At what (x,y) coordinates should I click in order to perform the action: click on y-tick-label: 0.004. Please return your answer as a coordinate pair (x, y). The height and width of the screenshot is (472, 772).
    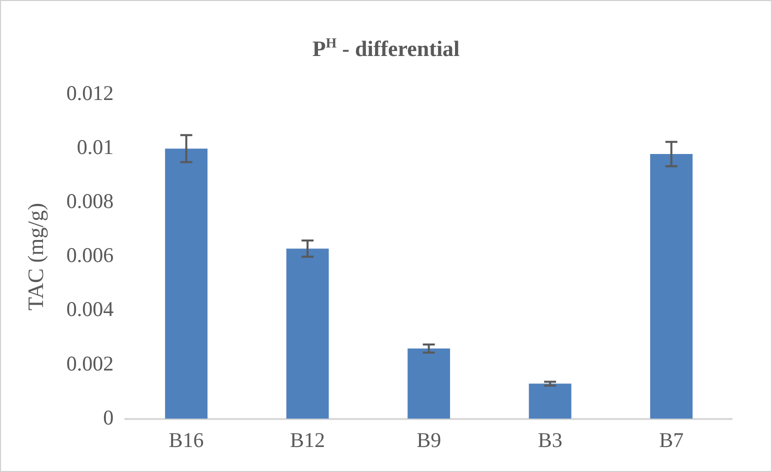
    Looking at the image, I should click on (90, 309).